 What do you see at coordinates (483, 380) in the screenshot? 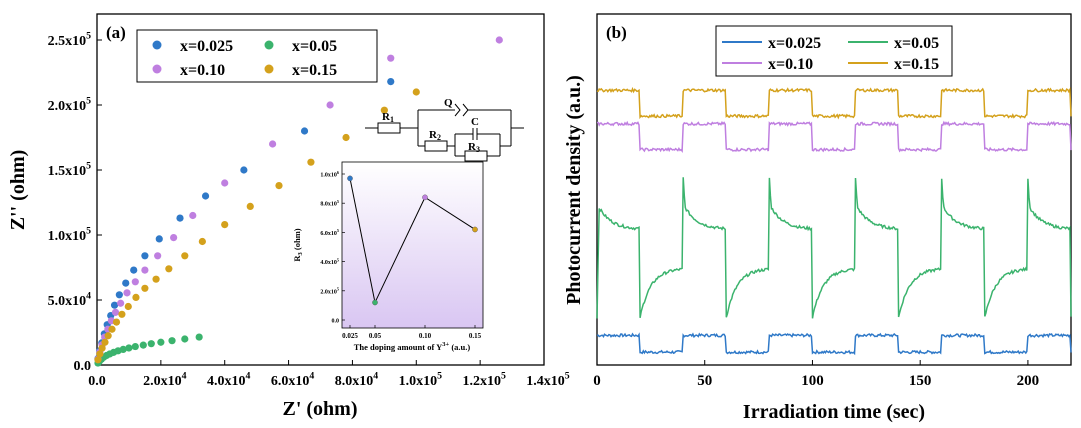
I see `x-tick-label: 1.2x10⁵` at bounding box center [483, 380].